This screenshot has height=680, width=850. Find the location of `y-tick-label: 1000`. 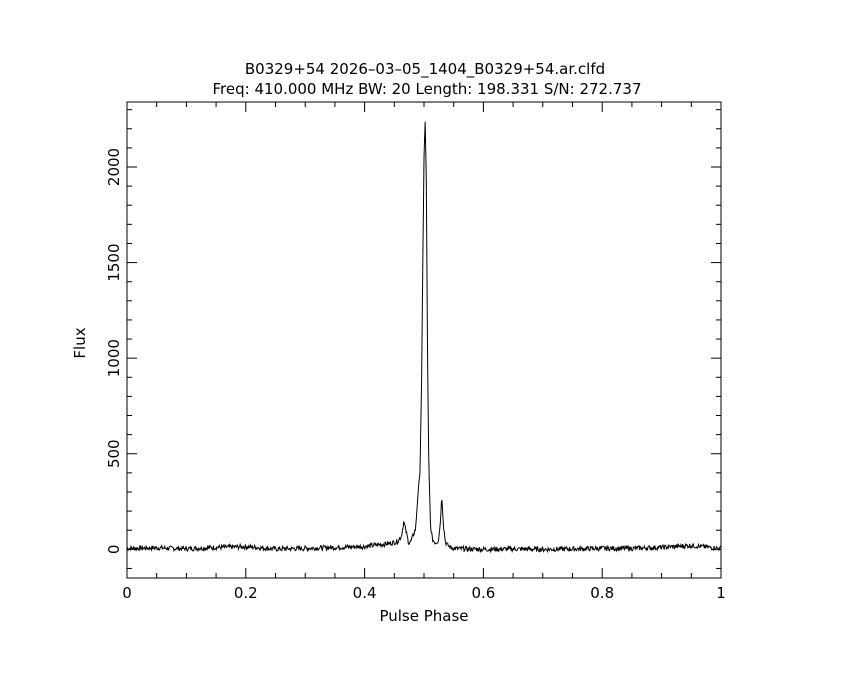

y-tick-label: 1000 is located at coordinates (114, 358).